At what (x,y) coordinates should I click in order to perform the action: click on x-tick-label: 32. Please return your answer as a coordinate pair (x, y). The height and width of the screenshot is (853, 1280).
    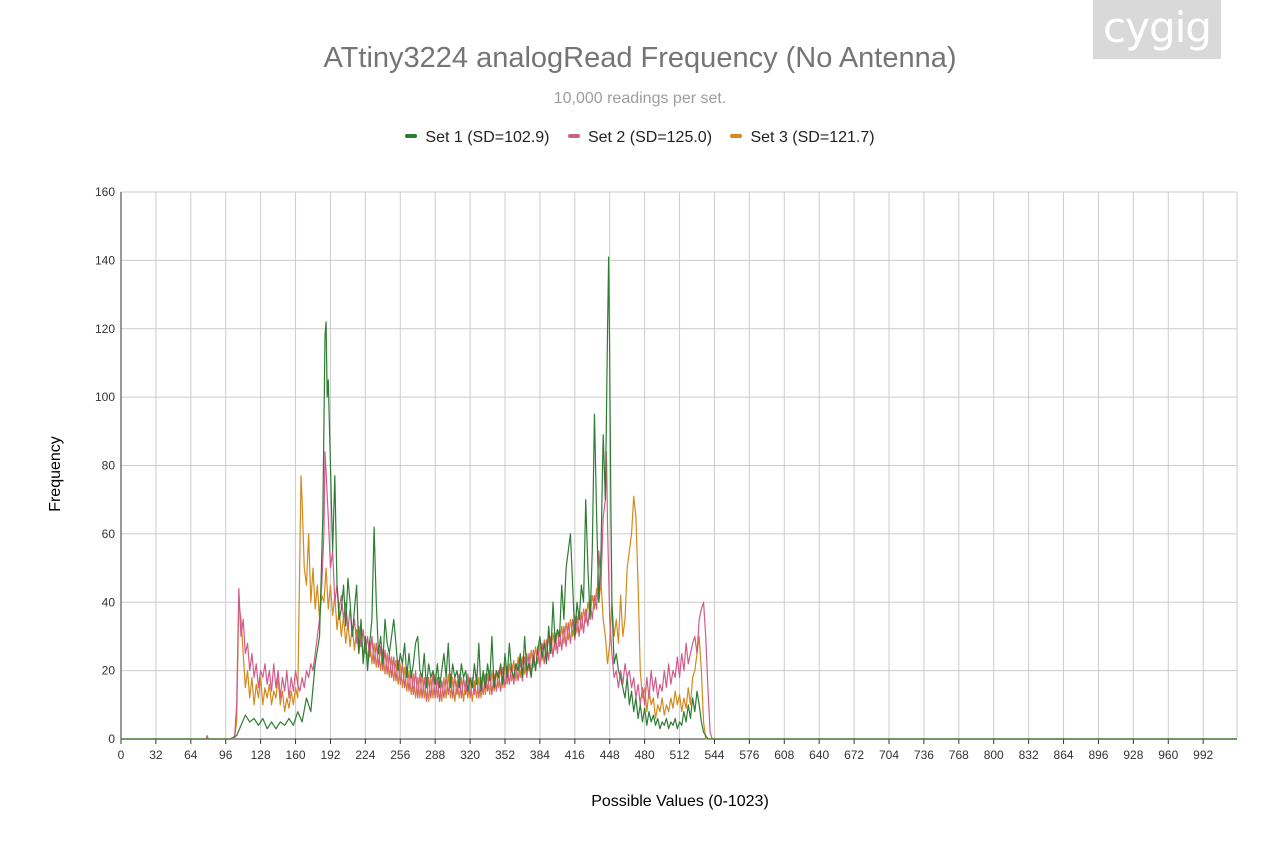
    Looking at the image, I should click on (156, 755).